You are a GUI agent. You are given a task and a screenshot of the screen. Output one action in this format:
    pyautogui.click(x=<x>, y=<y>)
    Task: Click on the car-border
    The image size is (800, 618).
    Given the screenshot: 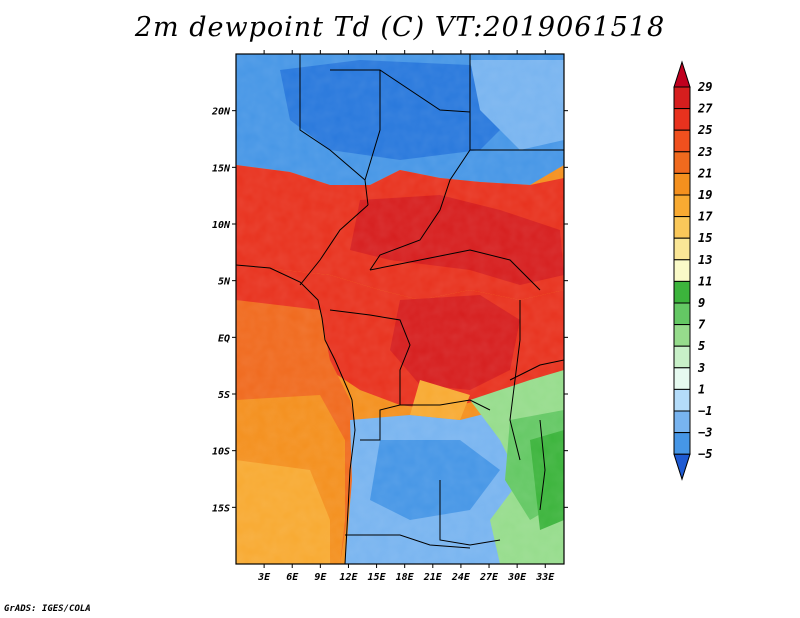 What is the action you would take?
    pyautogui.click(x=455, y=270)
    